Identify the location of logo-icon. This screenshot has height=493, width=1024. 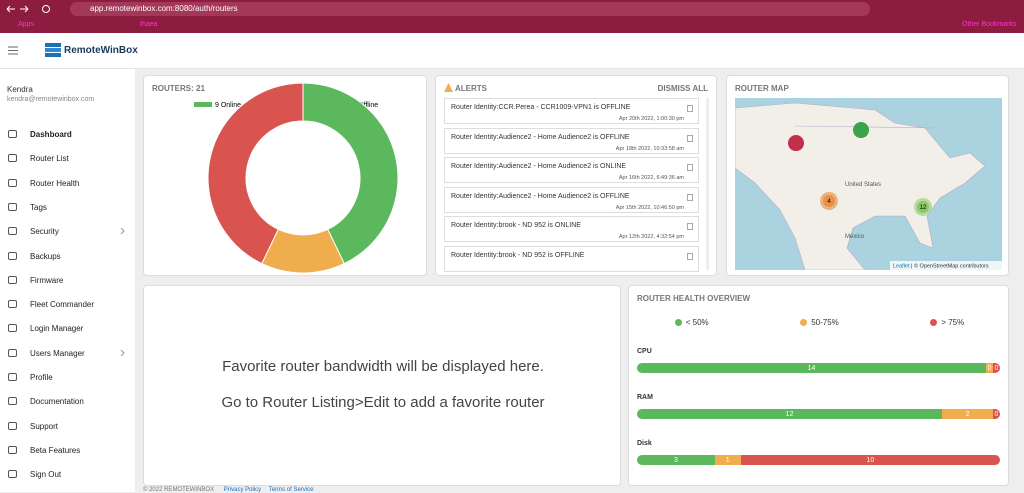
(53, 50).